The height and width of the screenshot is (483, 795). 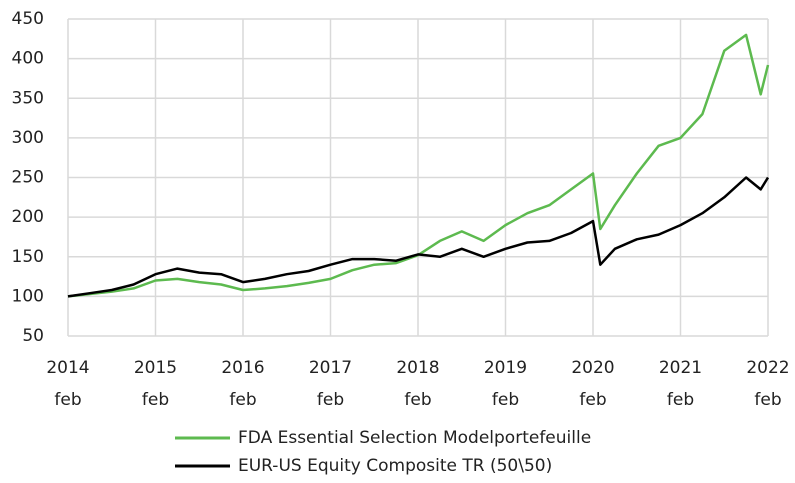 What do you see at coordinates (330, 368) in the screenshot?
I see `x-tick-label-line: 2017` at bounding box center [330, 368].